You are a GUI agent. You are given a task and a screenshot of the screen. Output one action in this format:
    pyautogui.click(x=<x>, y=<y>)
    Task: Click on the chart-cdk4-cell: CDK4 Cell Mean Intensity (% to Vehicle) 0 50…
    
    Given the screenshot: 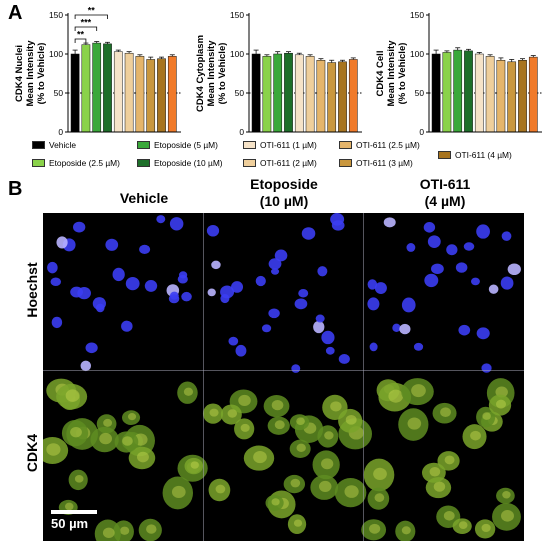 What is the action you would take?
    pyautogui.click(x=458, y=73)
    